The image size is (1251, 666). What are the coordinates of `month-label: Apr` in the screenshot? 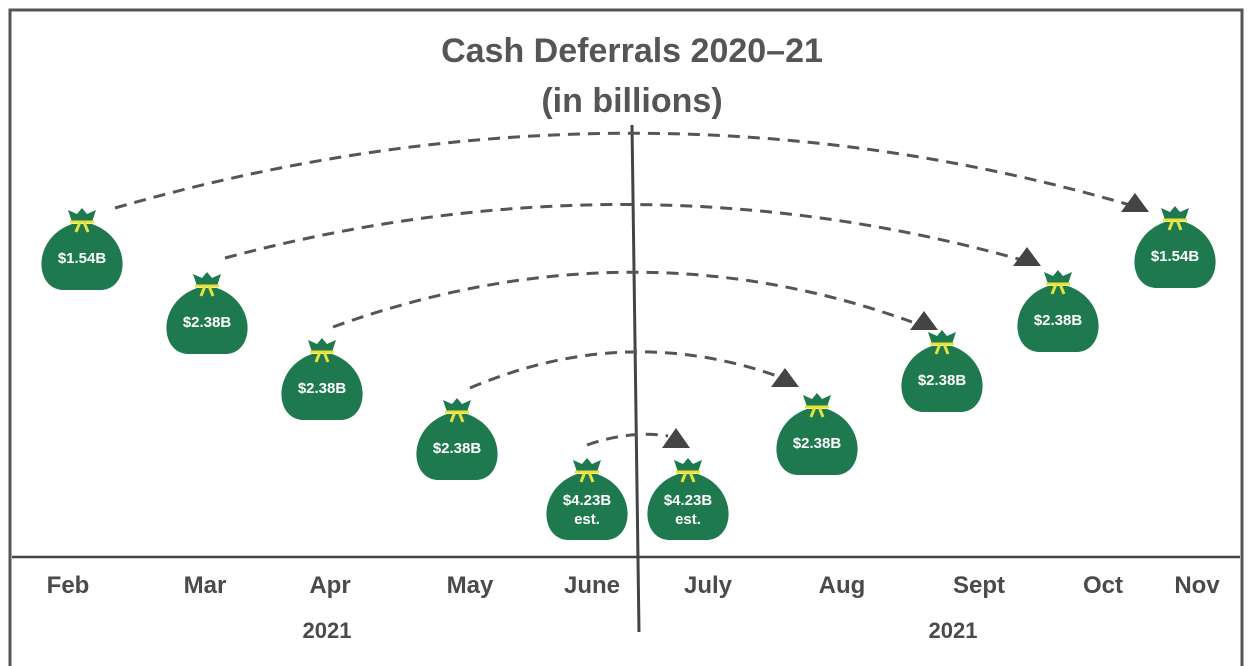 It's located at (329, 585).